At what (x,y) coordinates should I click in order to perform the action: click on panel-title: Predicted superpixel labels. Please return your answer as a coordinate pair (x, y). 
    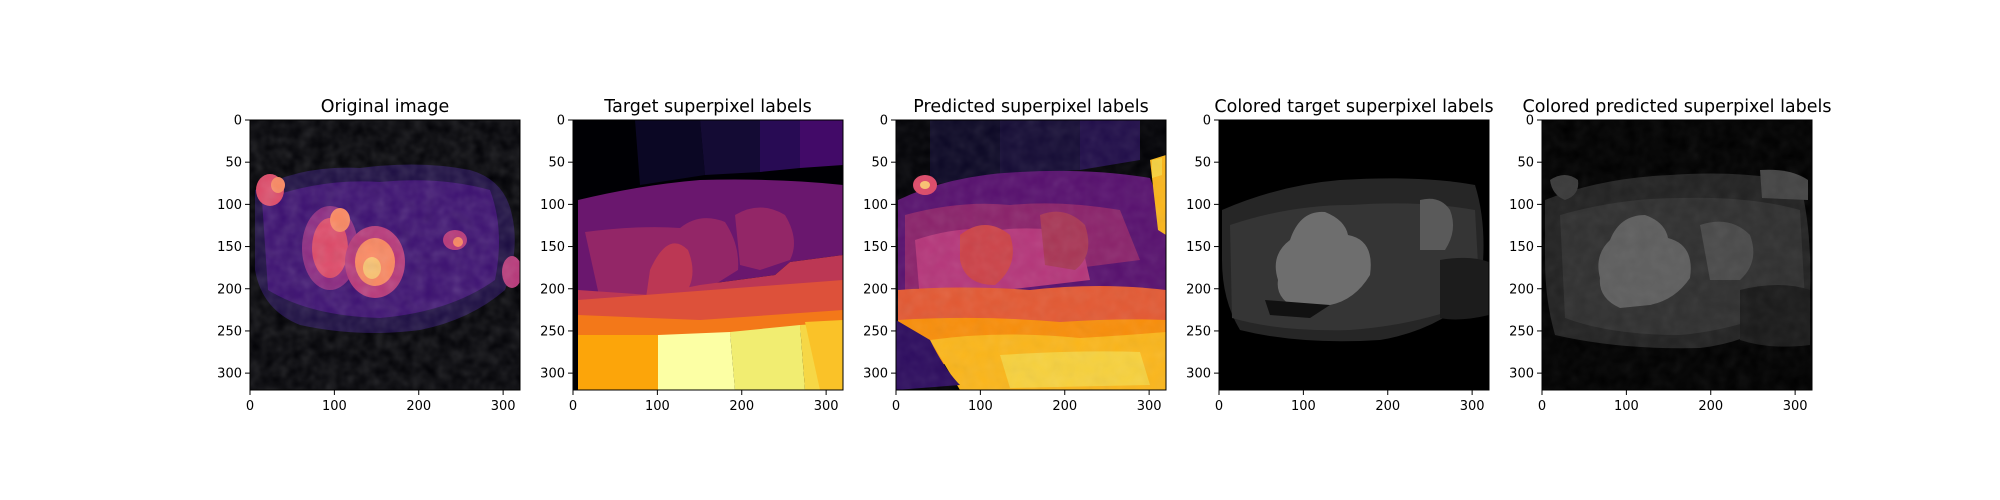
    Looking at the image, I should click on (1030, 107).